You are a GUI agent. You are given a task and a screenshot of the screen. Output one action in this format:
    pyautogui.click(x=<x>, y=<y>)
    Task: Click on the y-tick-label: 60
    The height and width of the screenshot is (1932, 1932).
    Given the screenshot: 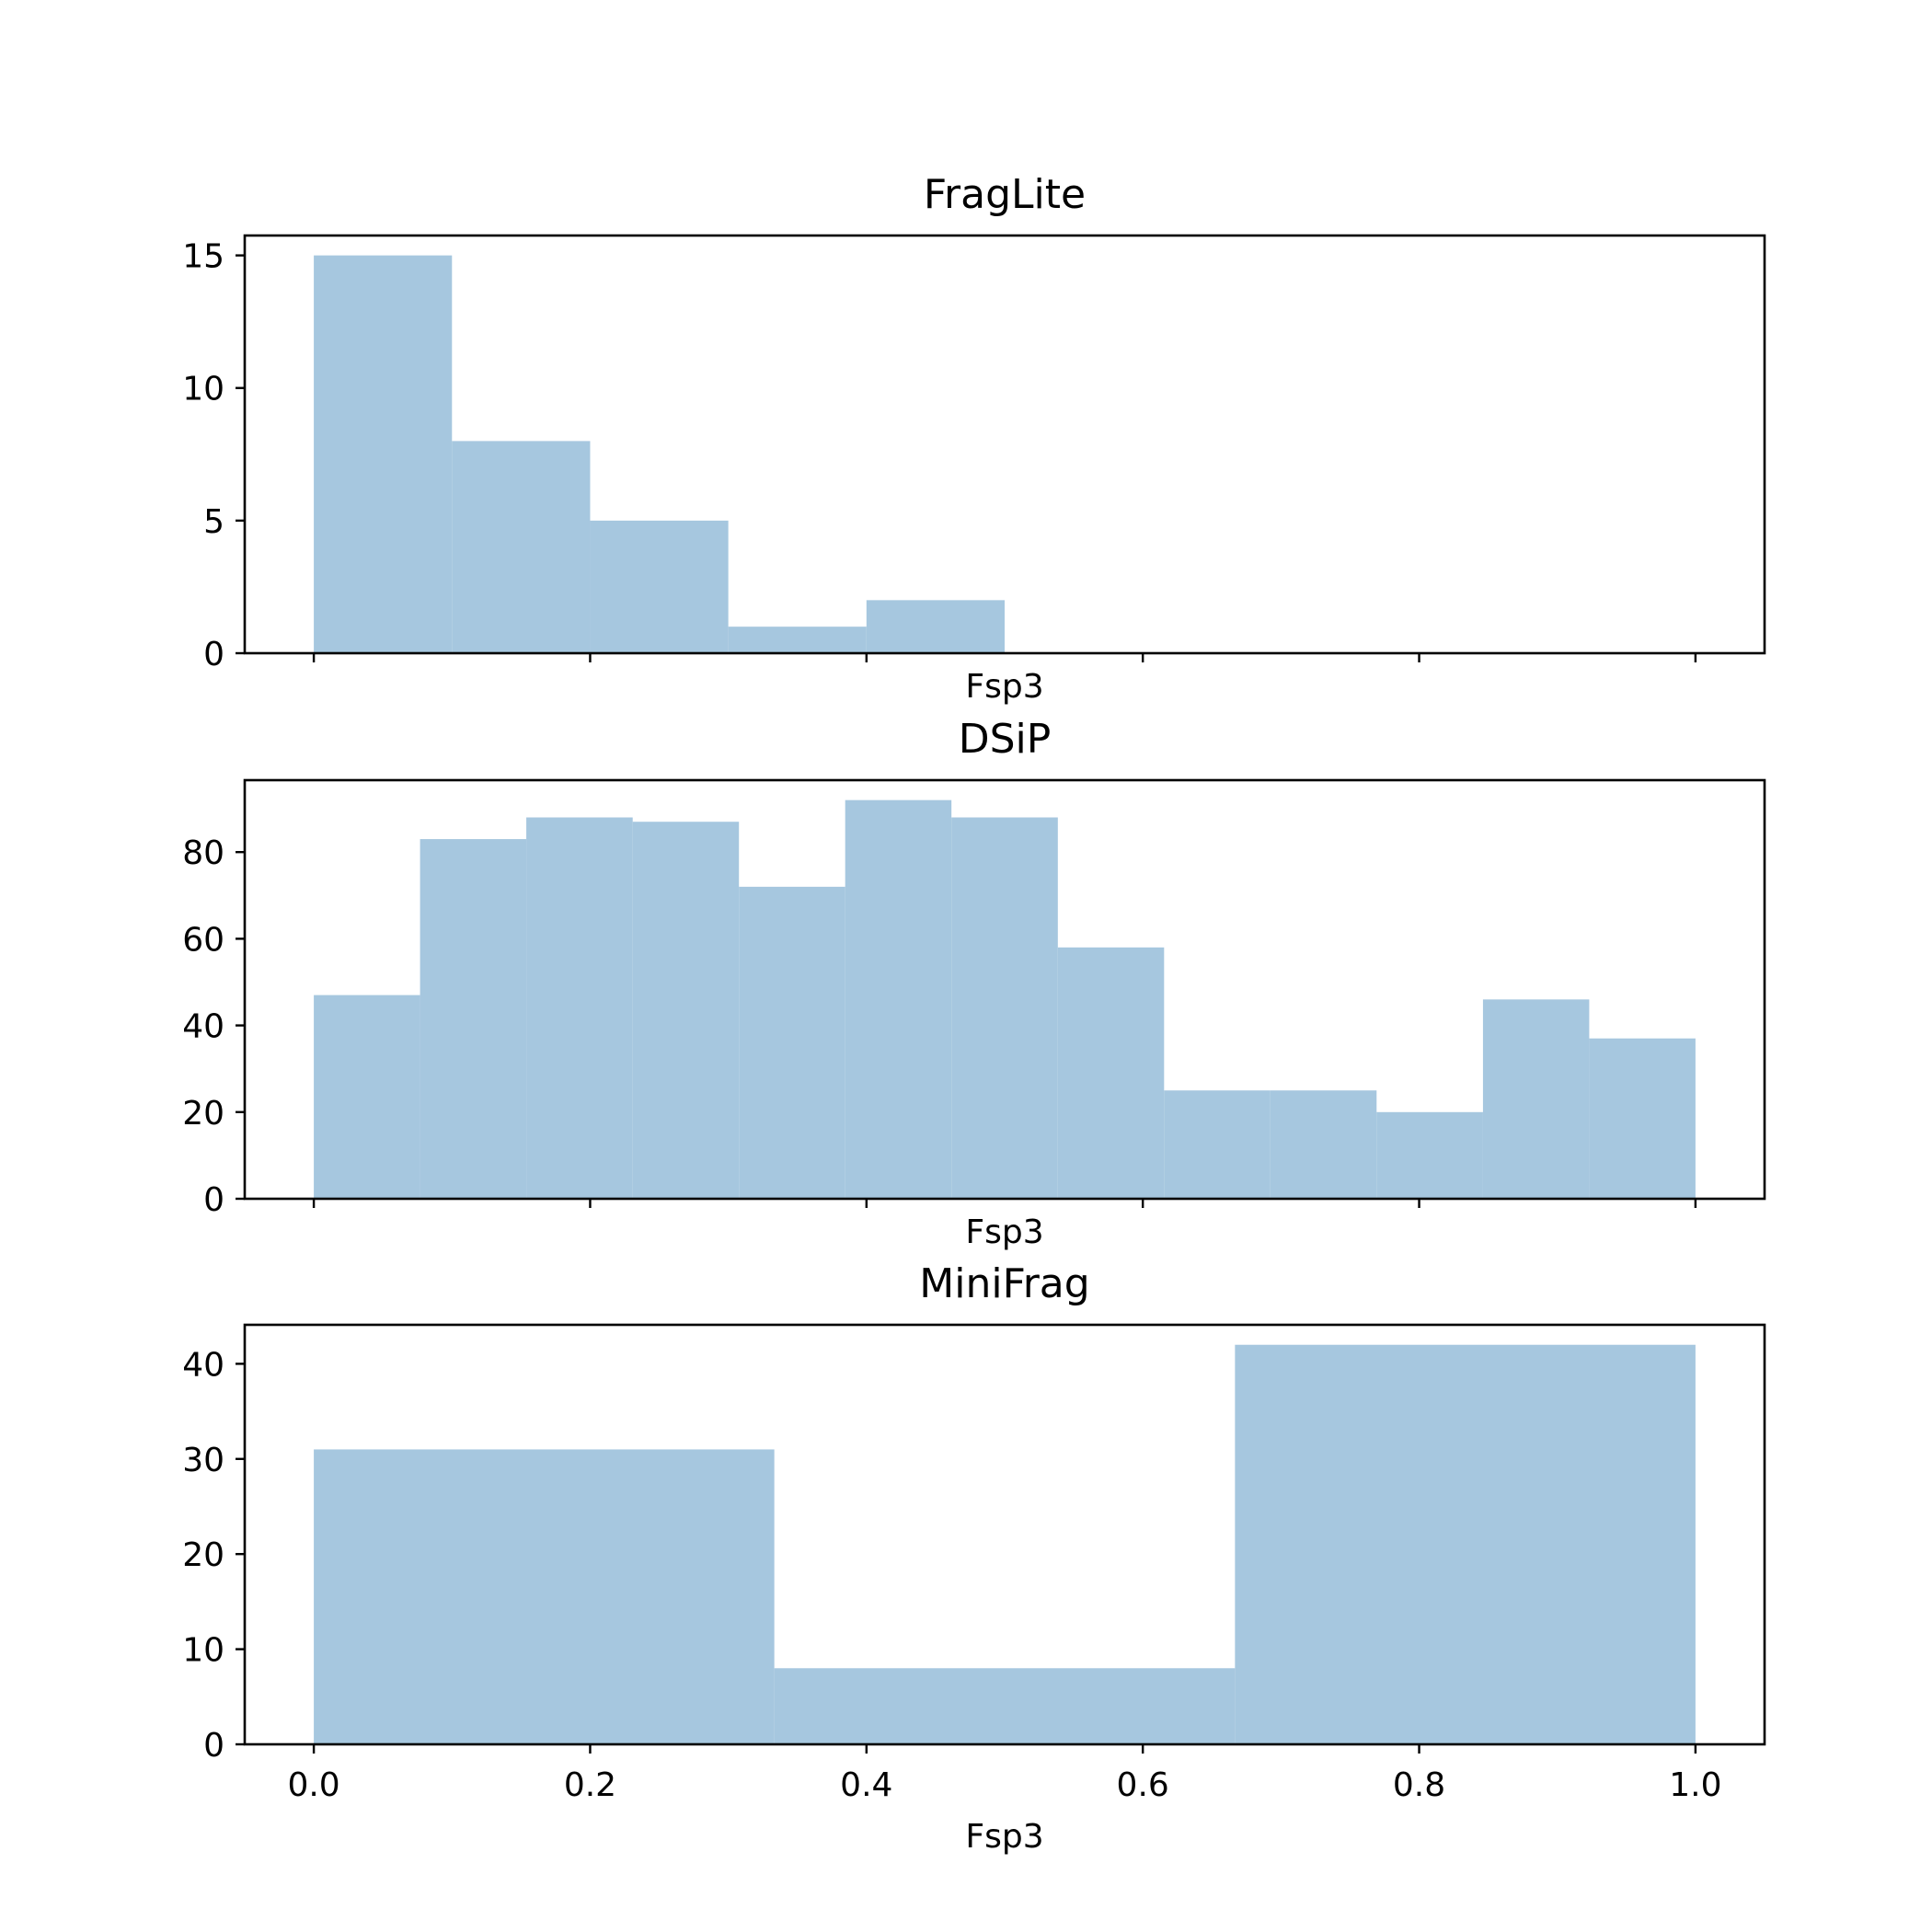 What is the action you would take?
    pyautogui.click(x=203, y=940)
    